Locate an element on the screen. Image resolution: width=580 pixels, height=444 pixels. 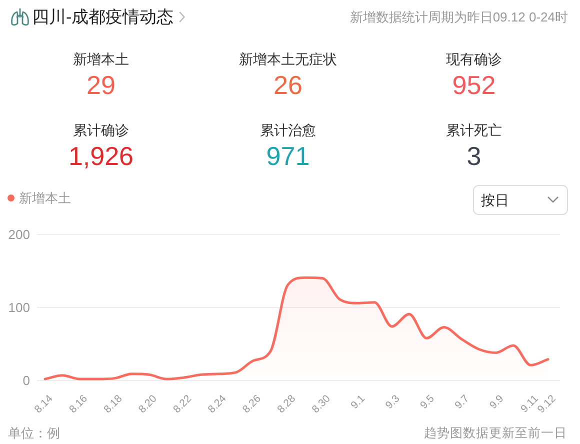
x-tick-label: 8.20 is located at coordinates (148, 404).